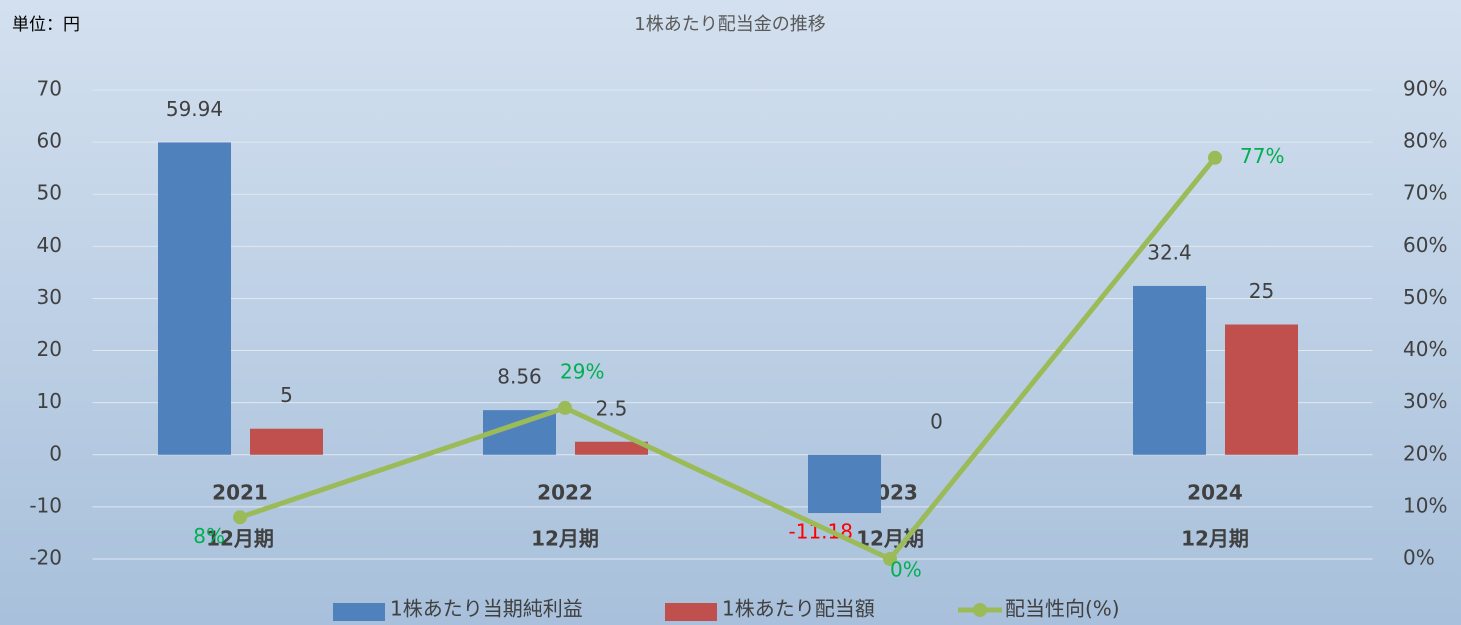  What do you see at coordinates (194, 109) in the screenshot?
I see `data-label: 59.94` at bounding box center [194, 109].